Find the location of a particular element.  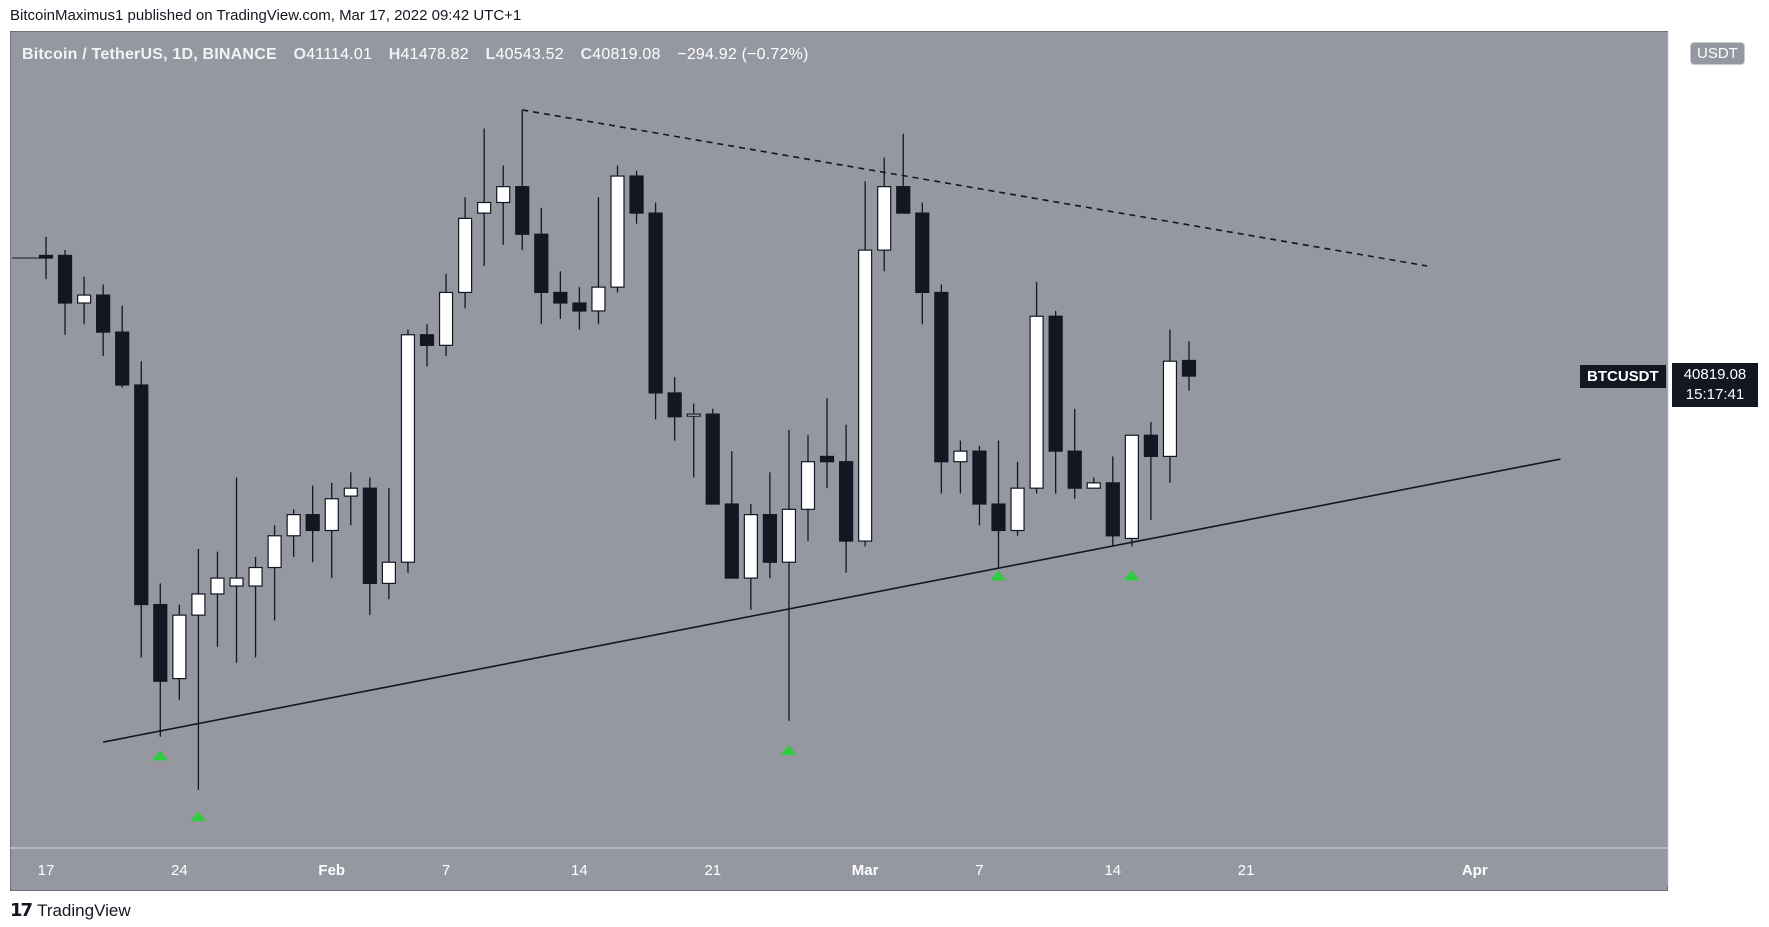

y-tick-label: 45000.00 is located at coordinates (1718, 155).